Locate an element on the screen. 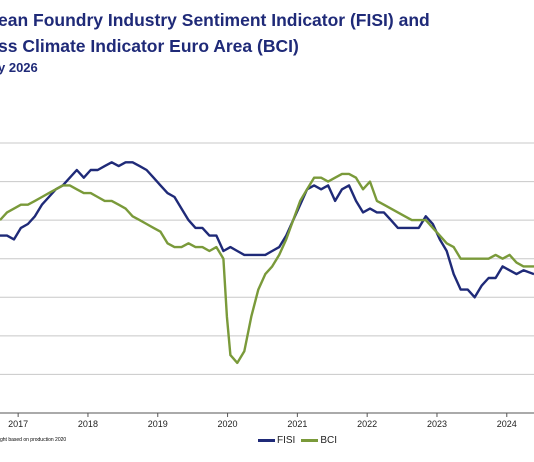 This screenshot has height=462, width=534. x-tick-label: 2022 is located at coordinates (367, 424).